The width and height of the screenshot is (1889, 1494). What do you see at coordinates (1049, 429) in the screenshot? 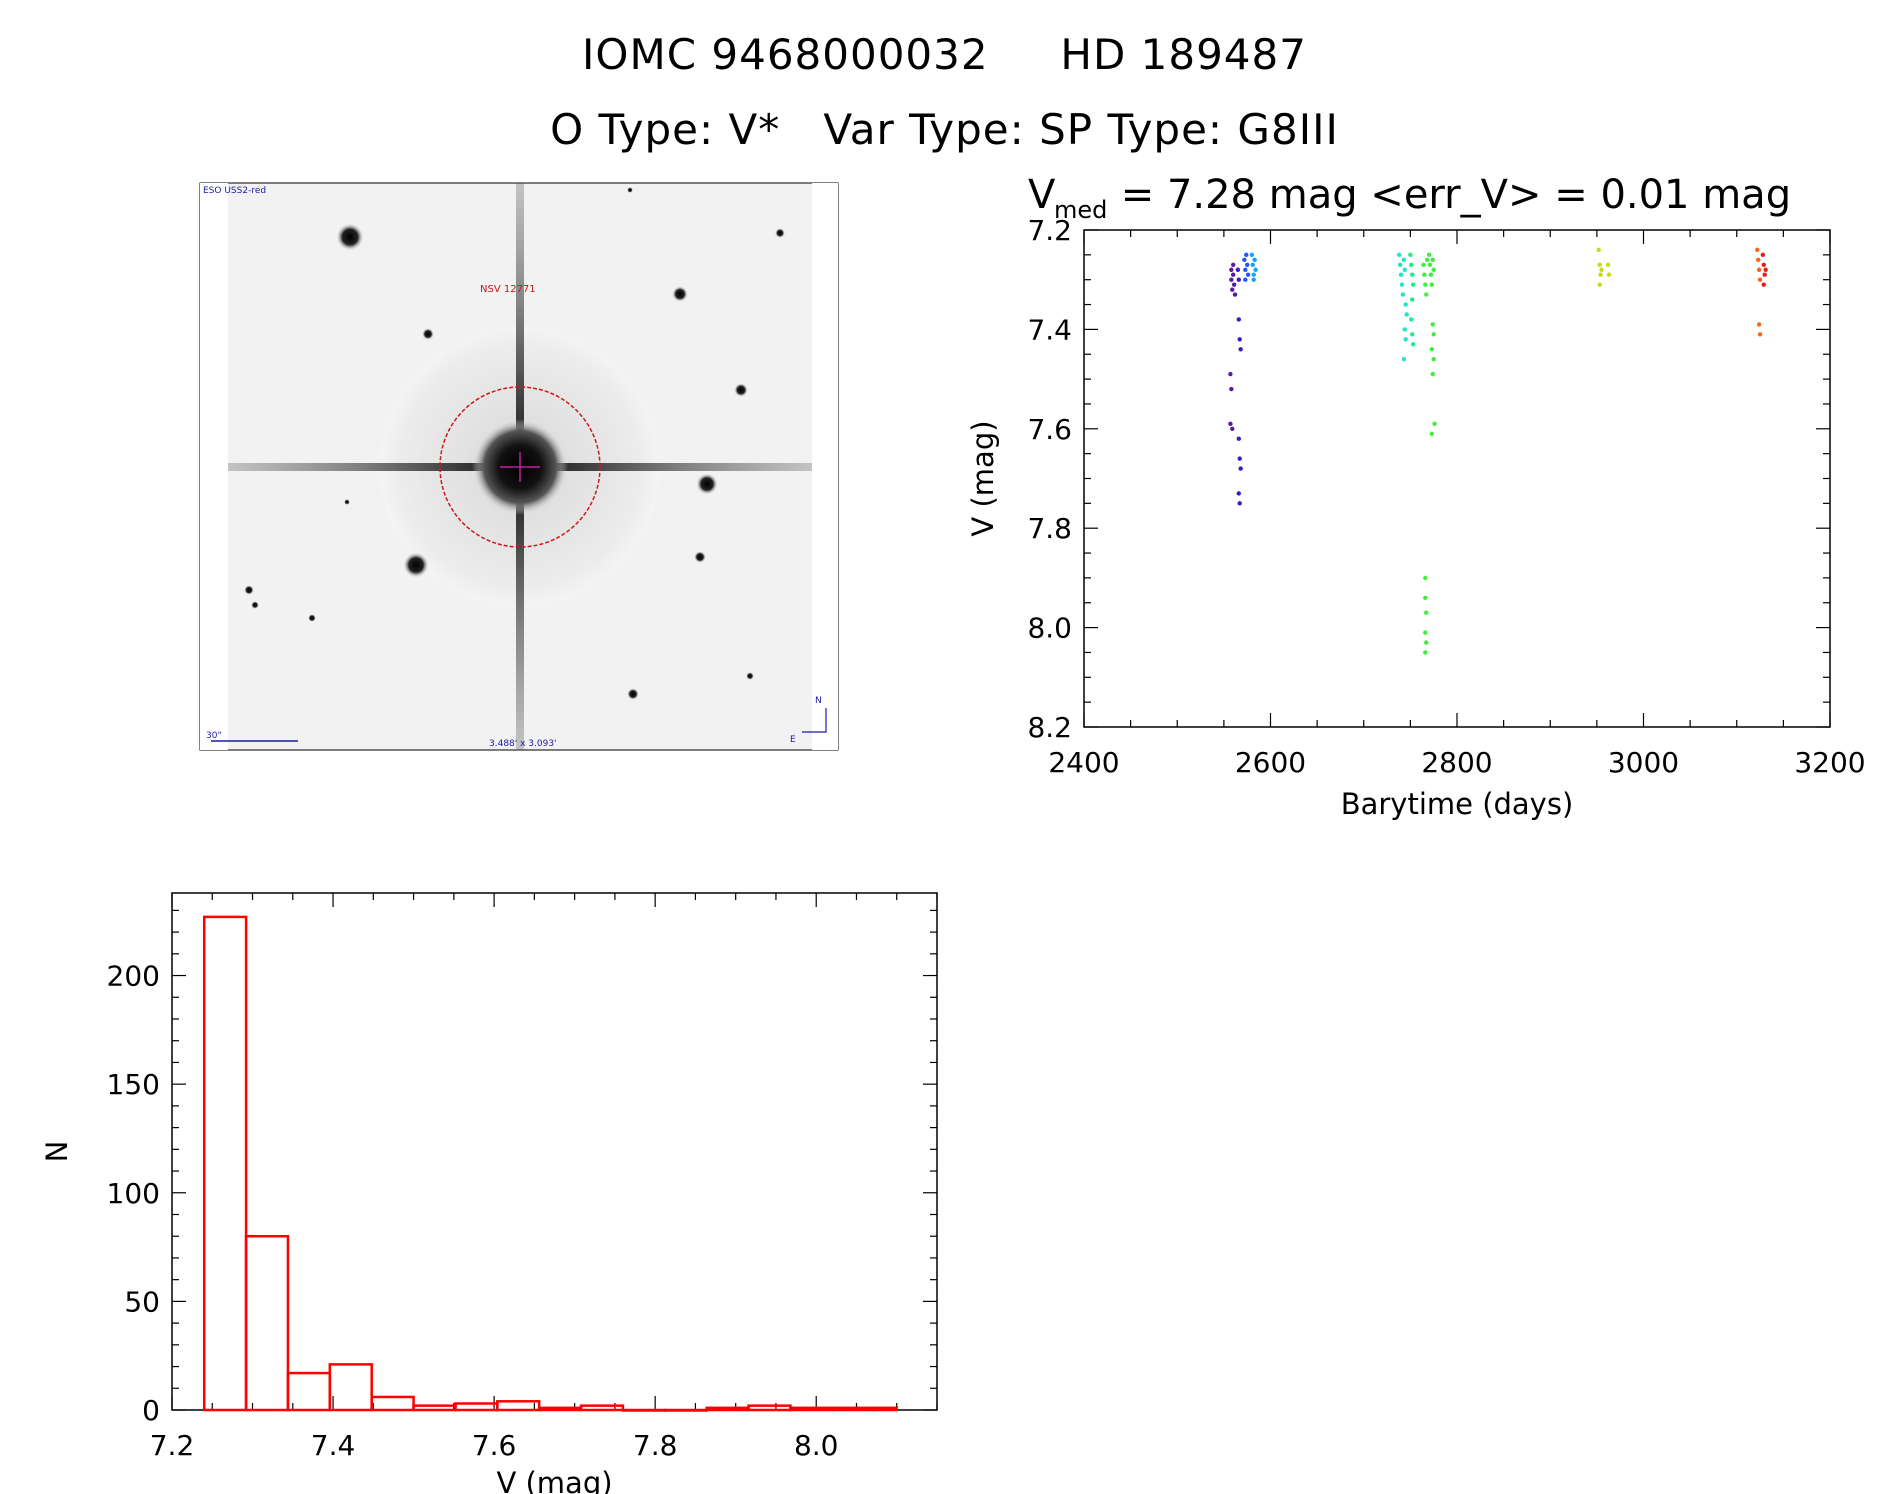
I see `lc-y-tick-label: 7.6` at bounding box center [1049, 429].